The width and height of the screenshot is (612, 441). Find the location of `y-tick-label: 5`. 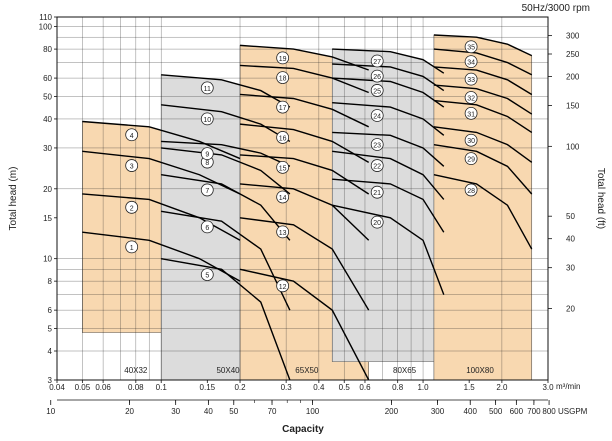

y-tick-label: 5 is located at coordinates (50, 329).